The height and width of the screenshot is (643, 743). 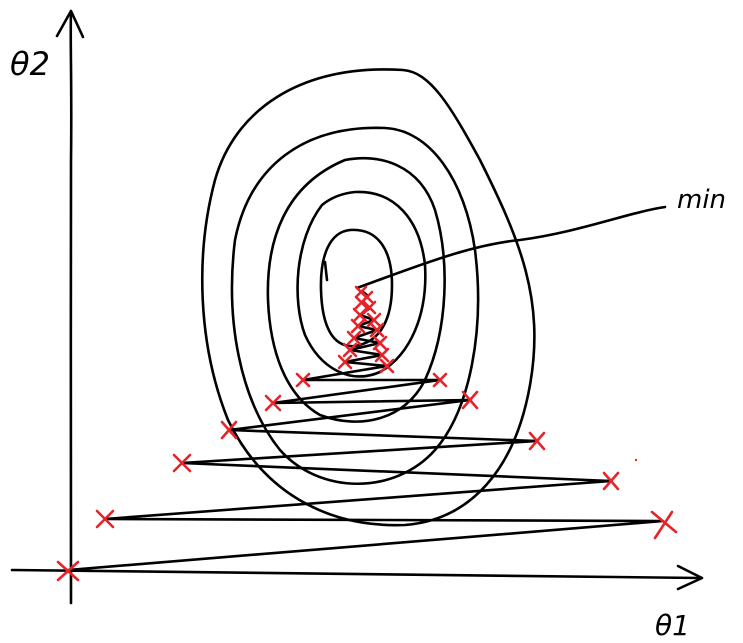 I want to click on y-axis-label: θ2, so click(x=30, y=64).